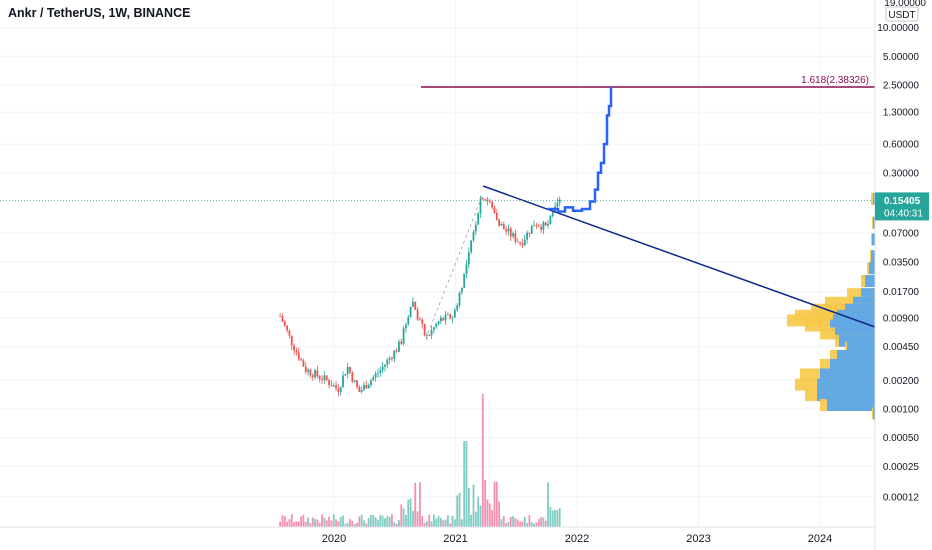 The image size is (932, 550). What do you see at coordinates (455, 539) in the screenshot?
I see `time-tick-label: 2021` at bounding box center [455, 539].